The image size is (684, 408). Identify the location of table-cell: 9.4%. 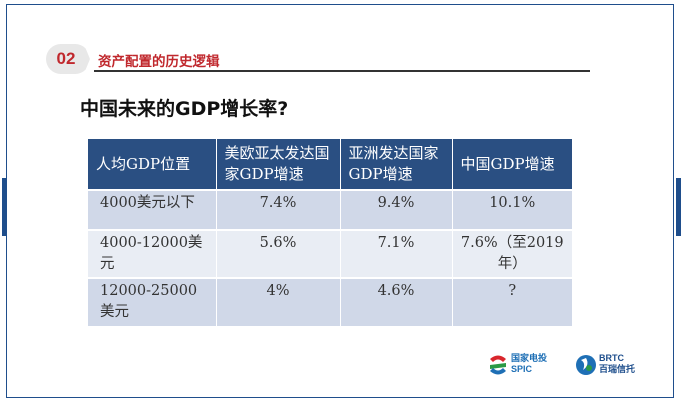
(396, 209).